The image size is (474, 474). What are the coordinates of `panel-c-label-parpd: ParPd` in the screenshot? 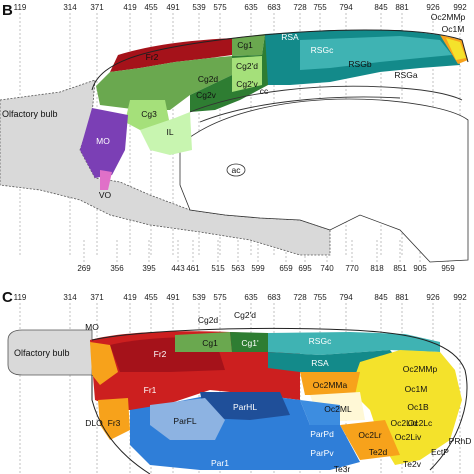 It's located at (322, 434).